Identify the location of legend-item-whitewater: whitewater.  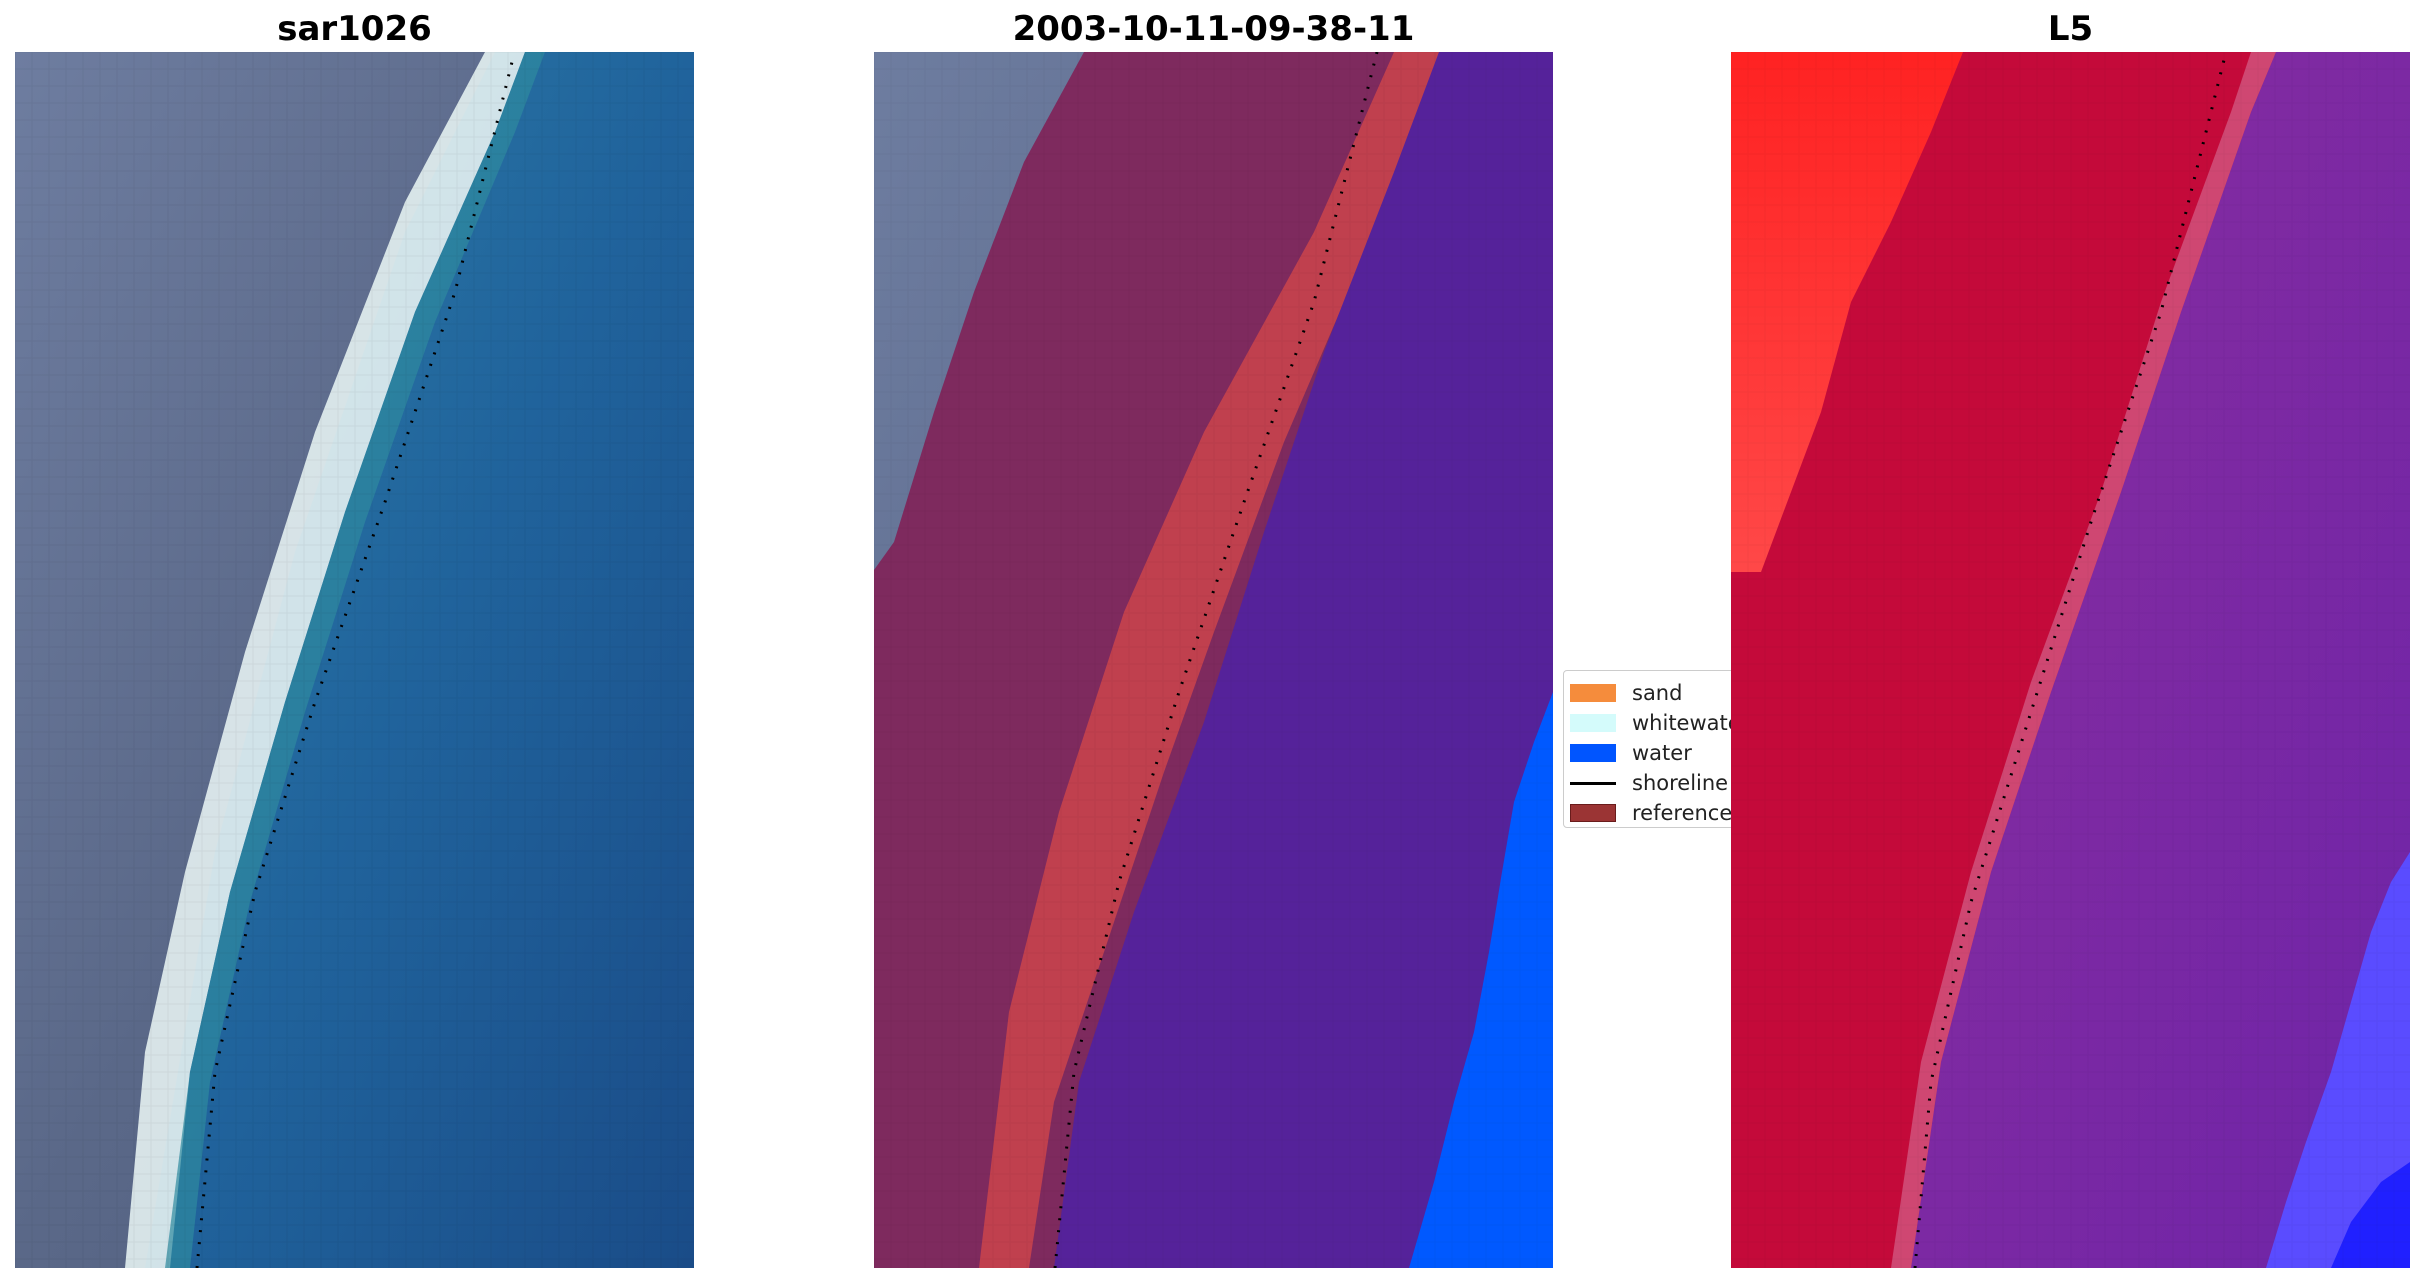
(1654, 723).